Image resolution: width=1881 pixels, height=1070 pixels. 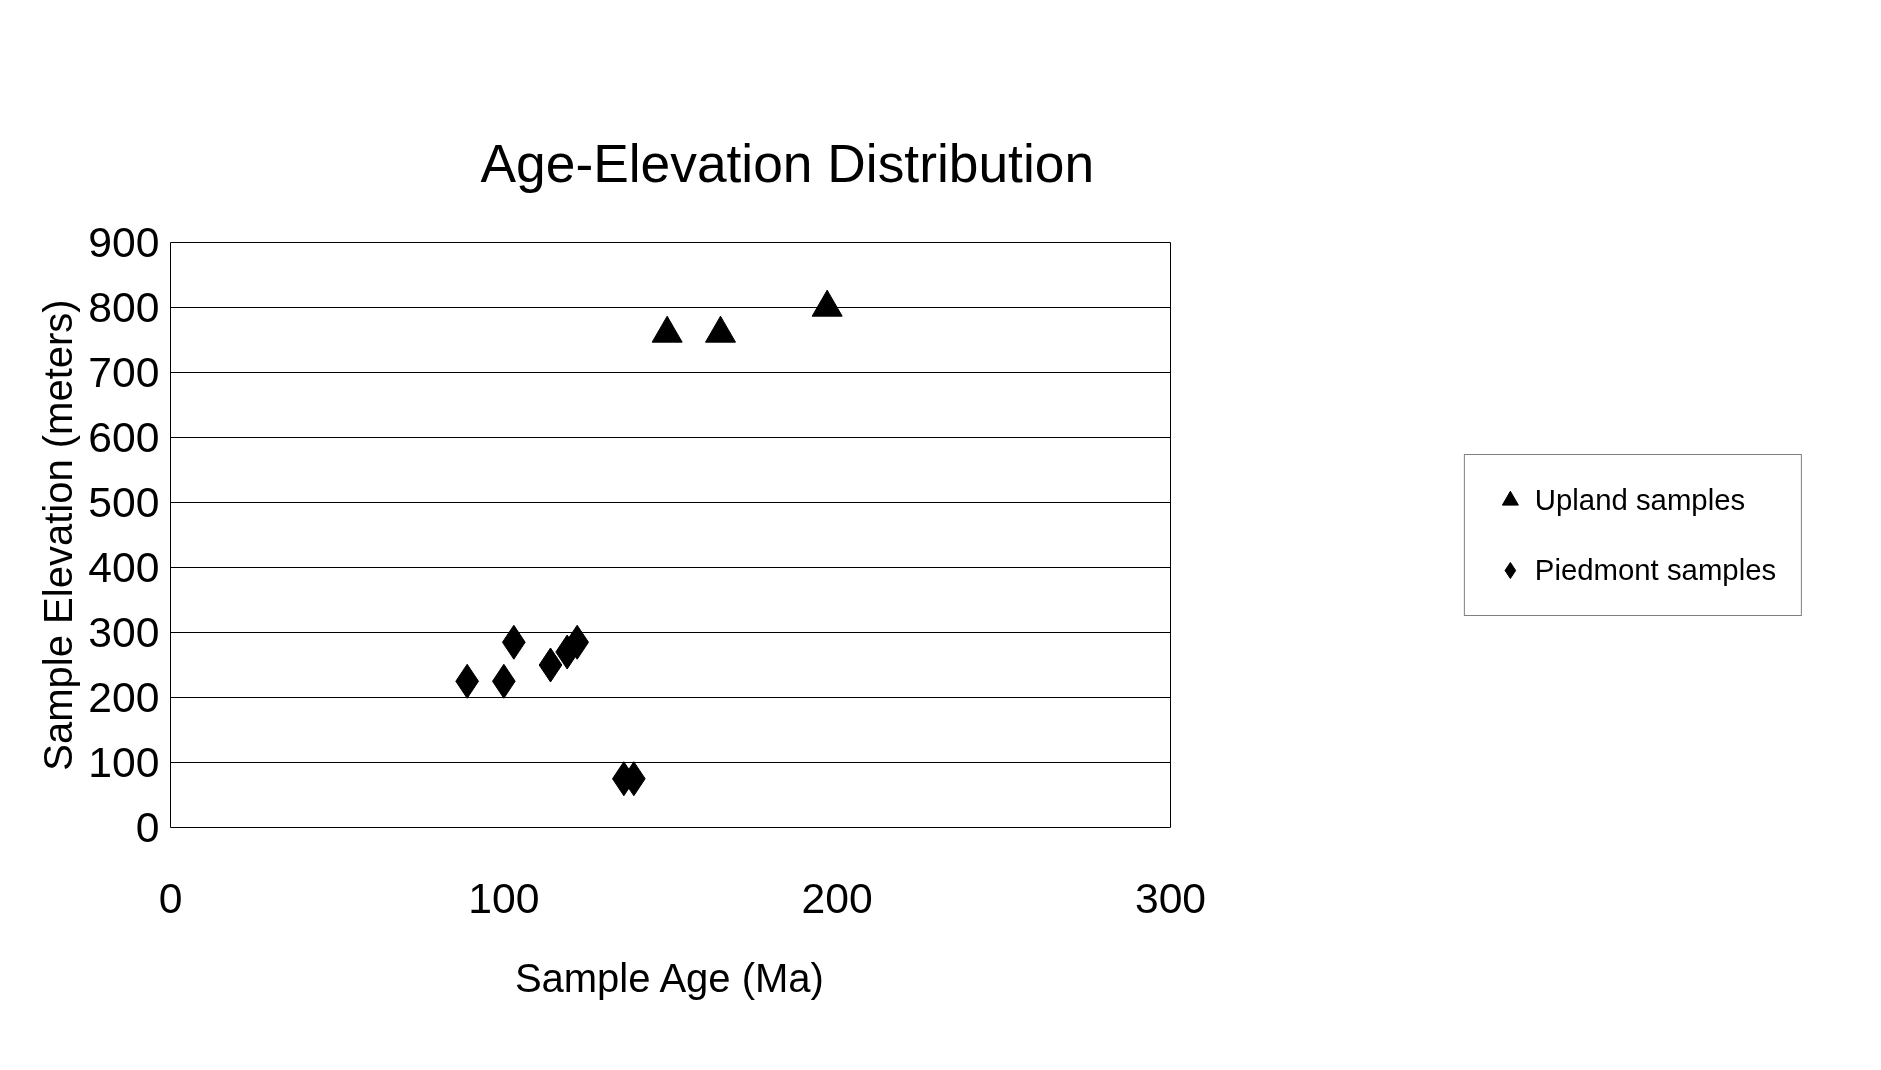 I want to click on legend-label: Upland samples, so click(x=1640, y=499).